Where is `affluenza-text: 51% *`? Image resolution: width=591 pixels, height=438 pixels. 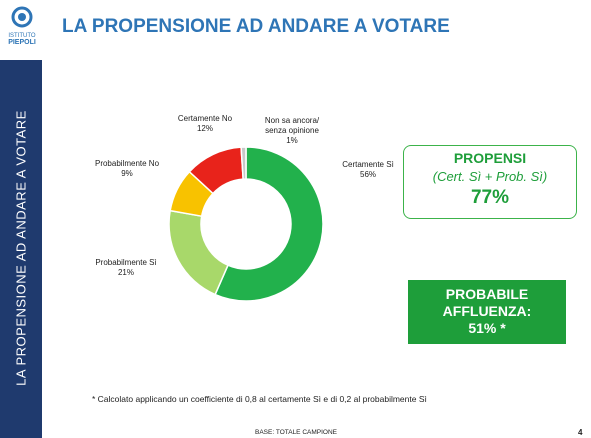 affluenza-text: 51% * is located at coordinates (487, 328).